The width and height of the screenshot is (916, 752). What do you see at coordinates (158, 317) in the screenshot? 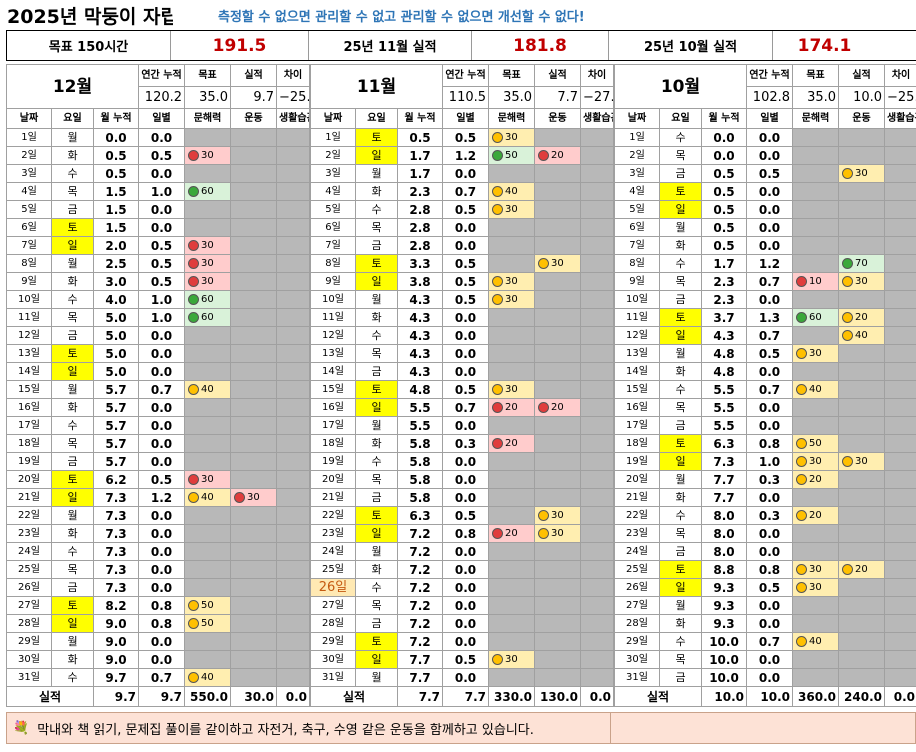
I see `table-row: 11일 목 5.0 1.0 60` at bounding box center [158, 317].